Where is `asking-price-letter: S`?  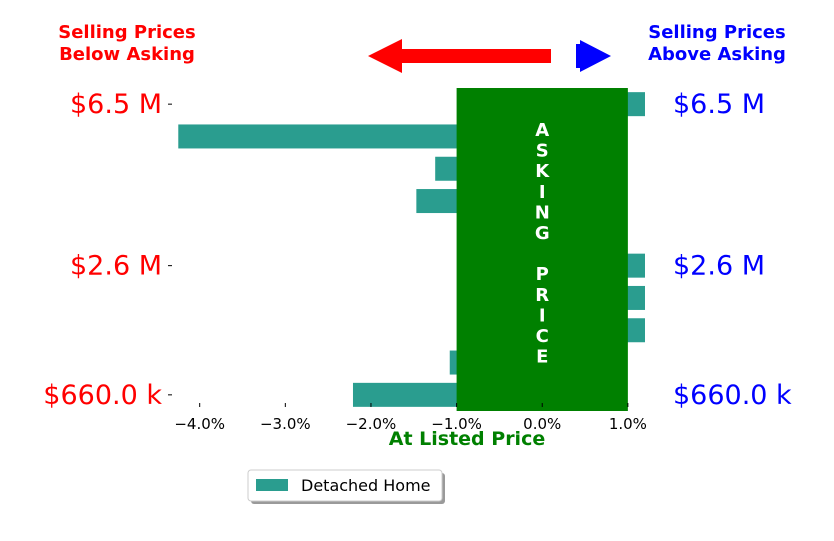
asking-price-letter: S is located at coordinates (542, 151).